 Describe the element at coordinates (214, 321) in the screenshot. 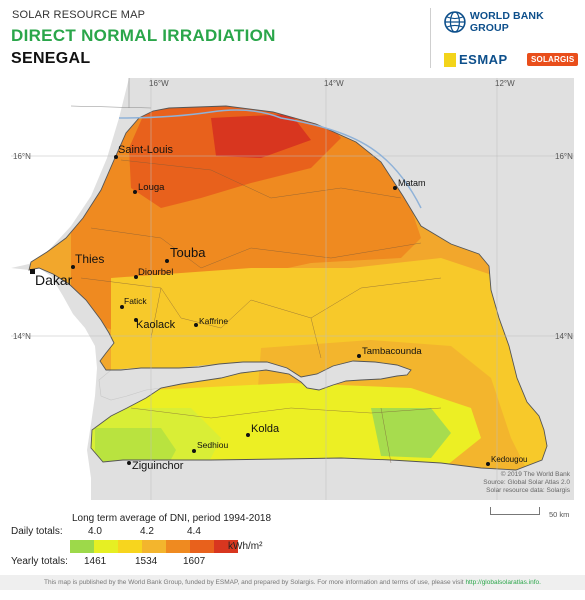

I see `city-label-kaffrine: Kaffrine` at that location.